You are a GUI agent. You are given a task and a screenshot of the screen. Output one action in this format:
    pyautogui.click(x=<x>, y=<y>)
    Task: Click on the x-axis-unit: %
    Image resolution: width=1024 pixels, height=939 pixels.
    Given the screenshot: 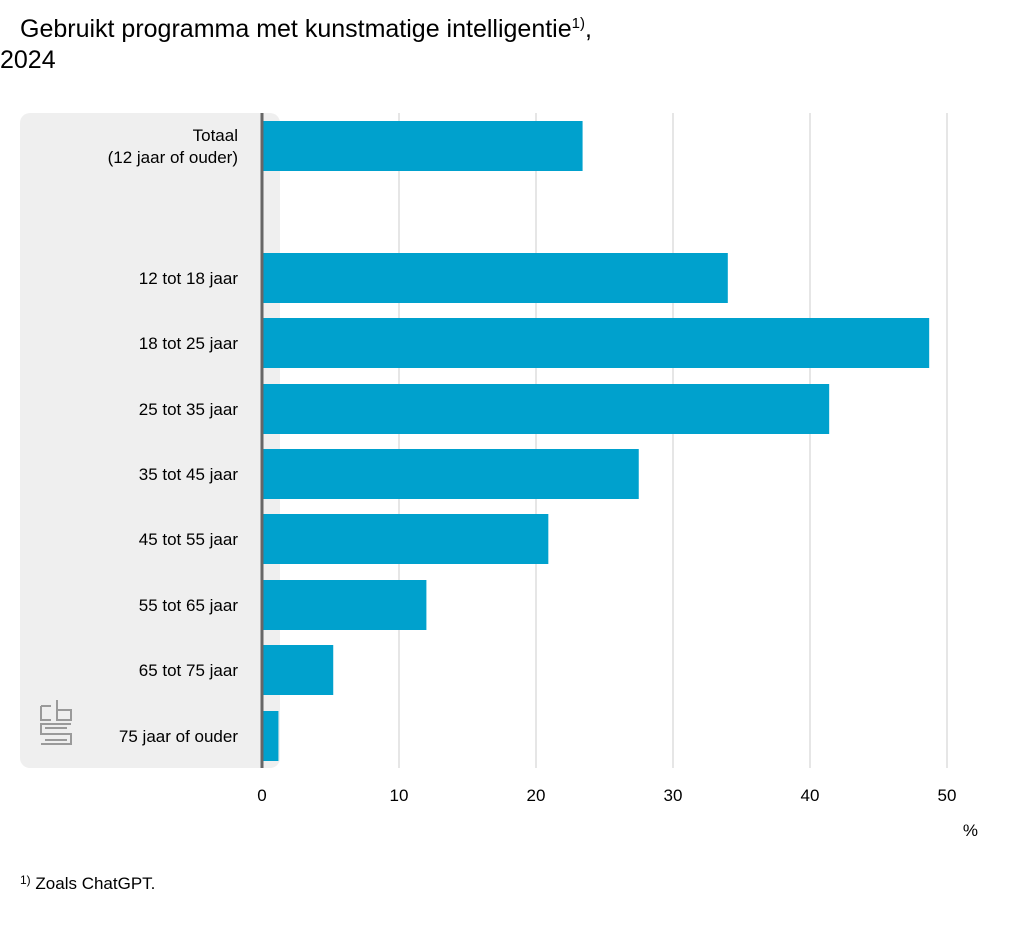 What is the action you would take?
    pyautogui.click(x=970, y=830)
    